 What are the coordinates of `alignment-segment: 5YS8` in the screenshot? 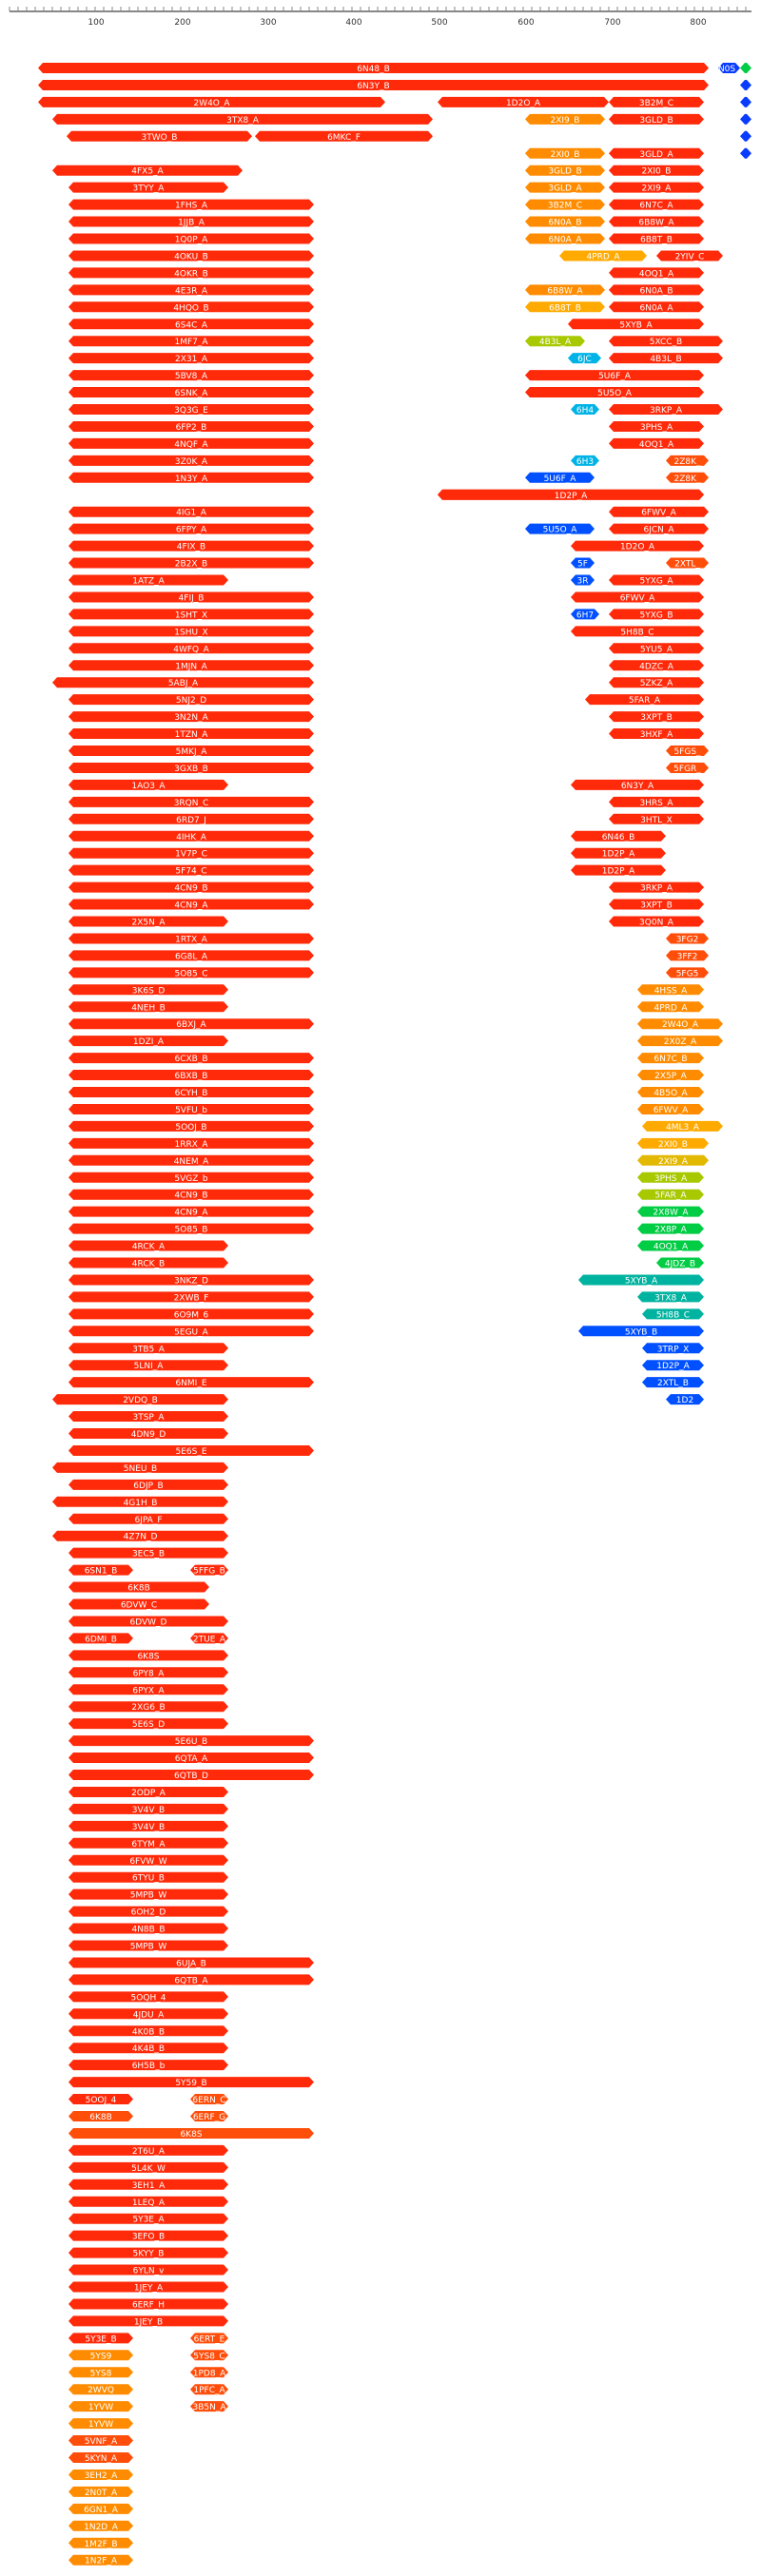 It's located at (101, 2372).